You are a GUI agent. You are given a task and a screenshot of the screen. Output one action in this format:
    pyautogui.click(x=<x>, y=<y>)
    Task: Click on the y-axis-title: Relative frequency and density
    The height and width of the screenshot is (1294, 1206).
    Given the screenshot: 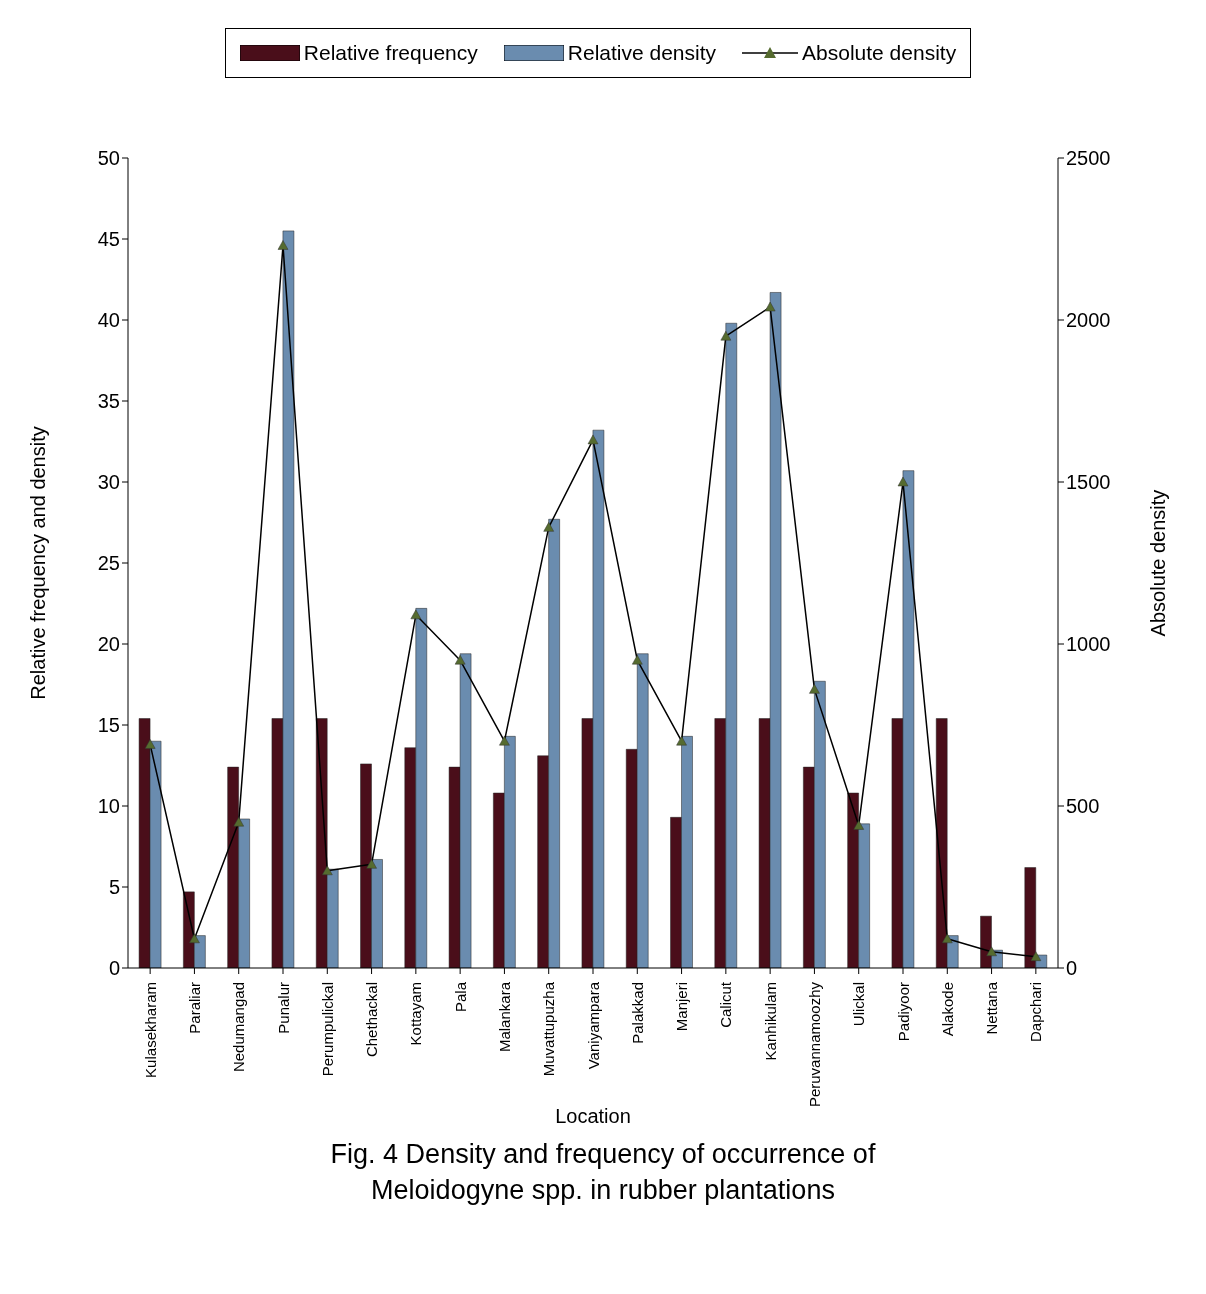 What is the action you would take?
    pyautogui.click(x=38, y=563)
    